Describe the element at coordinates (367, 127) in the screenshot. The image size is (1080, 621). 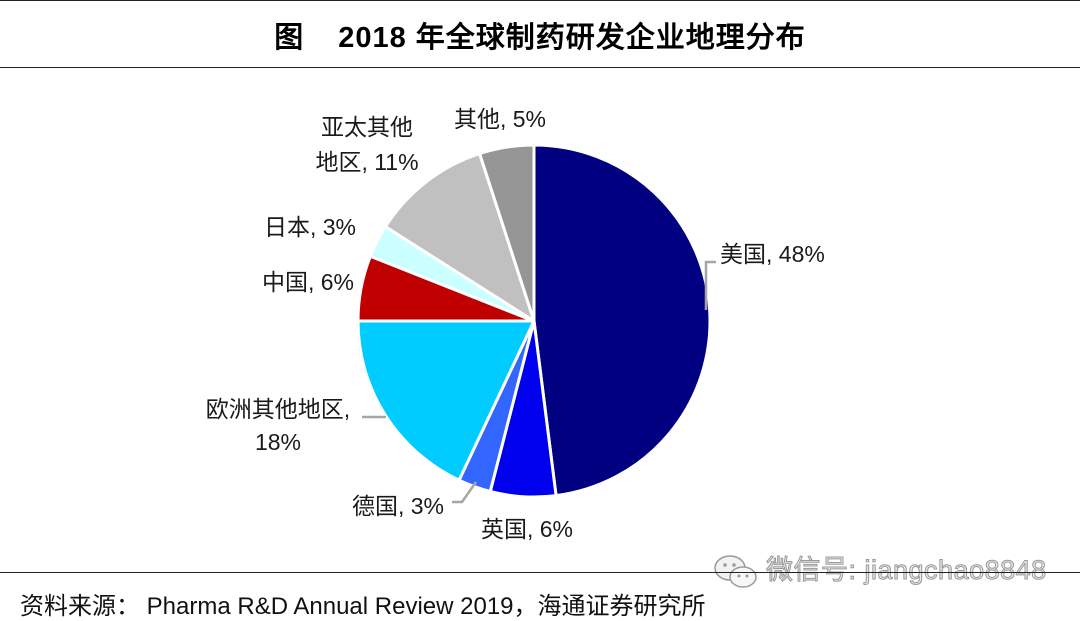
I see `data-label-6-line-0: 亚太其他` at that location.